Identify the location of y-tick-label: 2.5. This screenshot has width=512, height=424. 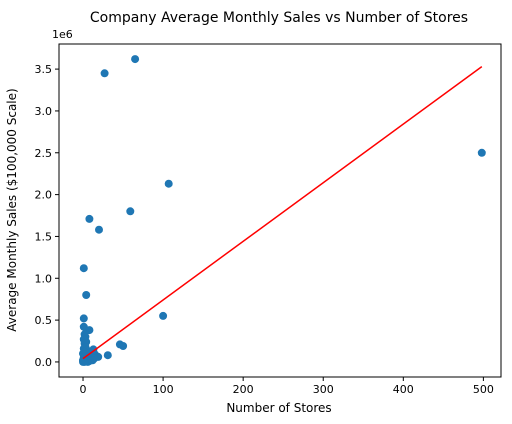
(44, 153).